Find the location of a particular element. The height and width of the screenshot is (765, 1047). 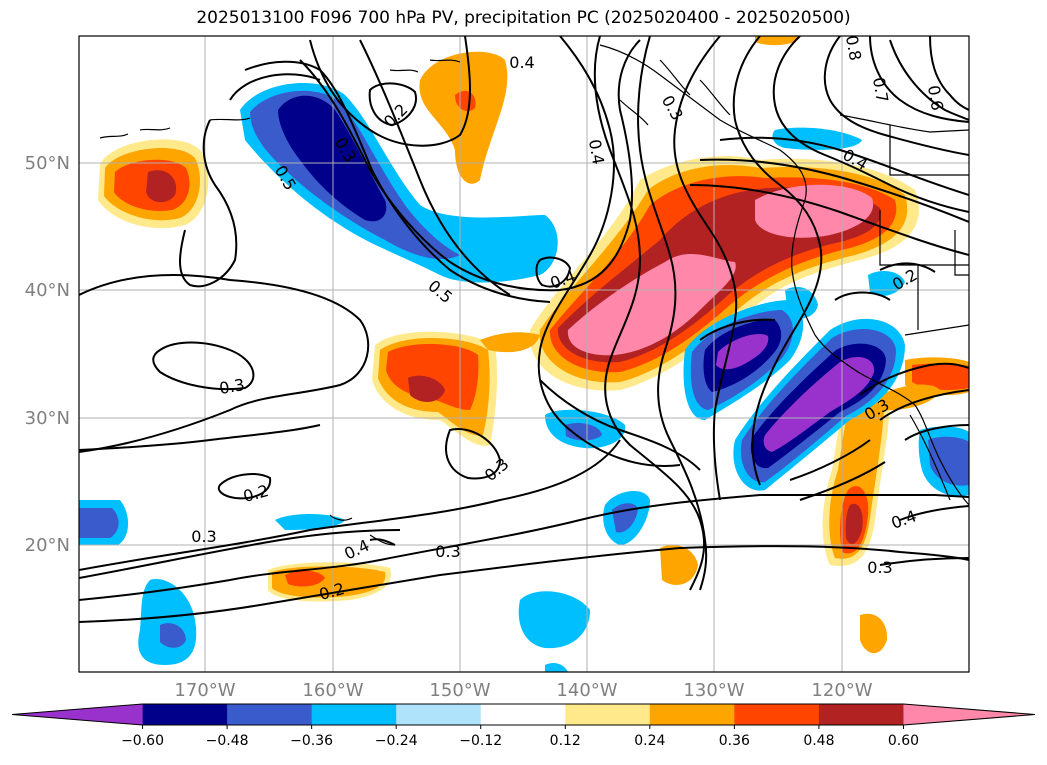

latitude-labels: 50°N 40°N 30°N 20°N is located at coordinates (47, 354).